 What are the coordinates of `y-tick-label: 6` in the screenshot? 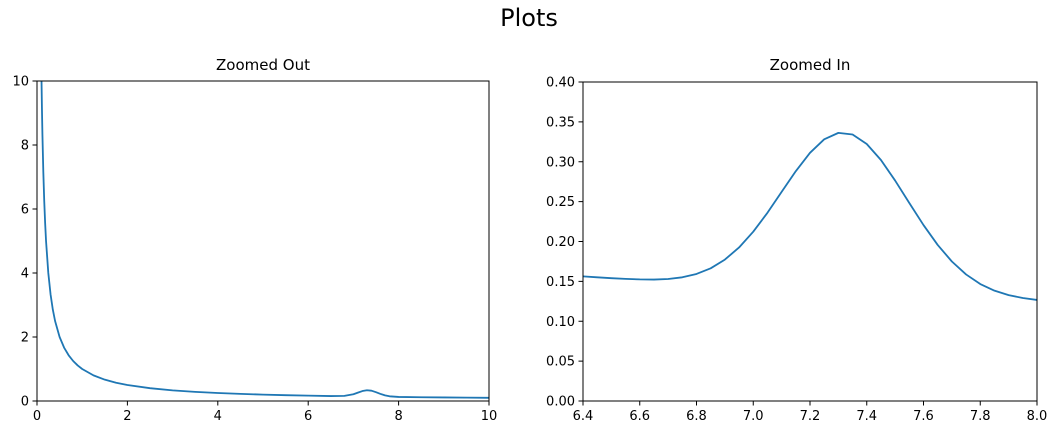 It's located at (25, 210).